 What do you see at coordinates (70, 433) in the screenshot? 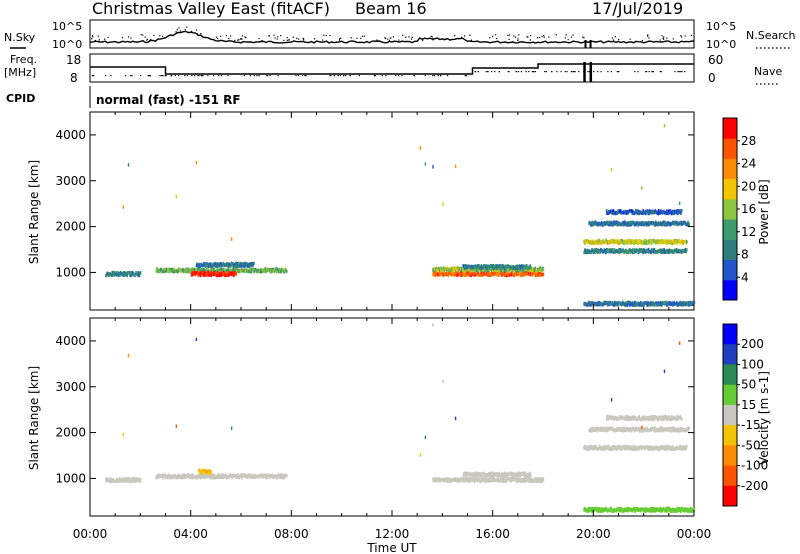
I see `y-tick-label: 2000` at bounding box center [70, 433].